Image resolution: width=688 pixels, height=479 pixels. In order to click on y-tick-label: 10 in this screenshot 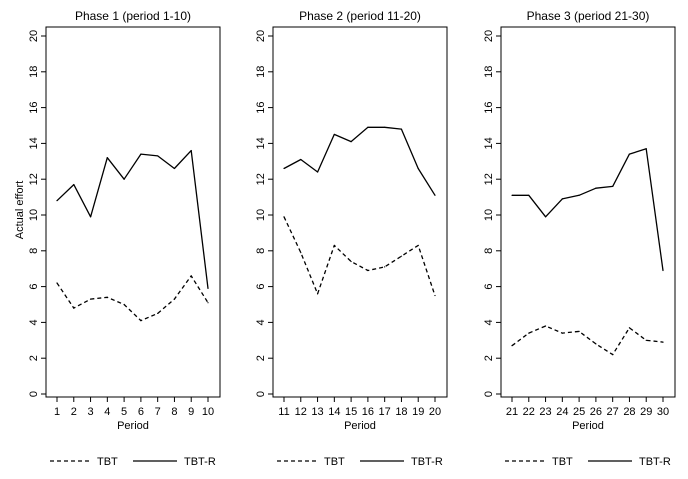, I will do `click(34, 215)`.